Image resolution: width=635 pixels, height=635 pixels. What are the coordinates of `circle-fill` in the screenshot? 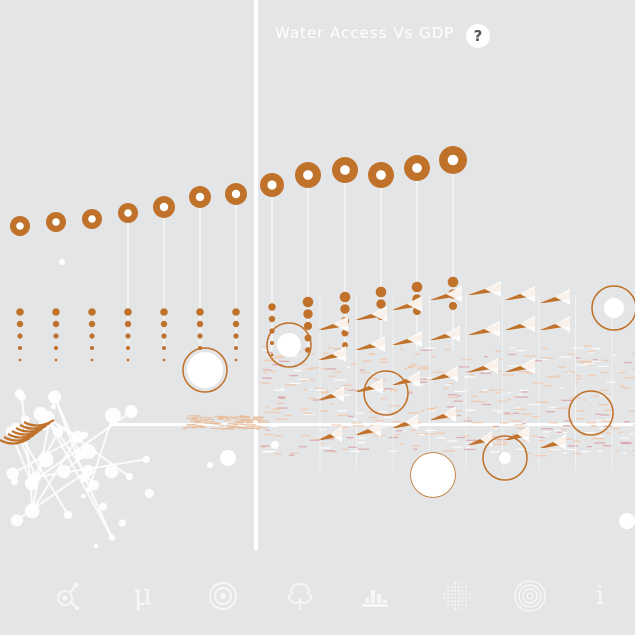 It's located at (505, 458).